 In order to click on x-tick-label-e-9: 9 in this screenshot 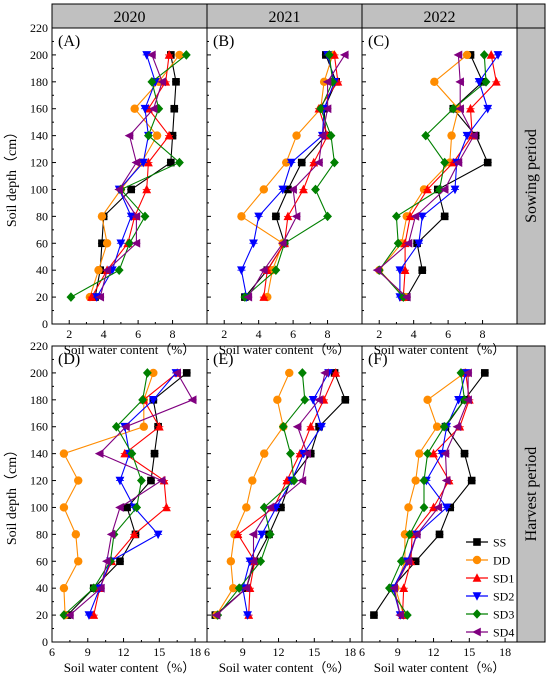, I will do `click(243, 652)`.